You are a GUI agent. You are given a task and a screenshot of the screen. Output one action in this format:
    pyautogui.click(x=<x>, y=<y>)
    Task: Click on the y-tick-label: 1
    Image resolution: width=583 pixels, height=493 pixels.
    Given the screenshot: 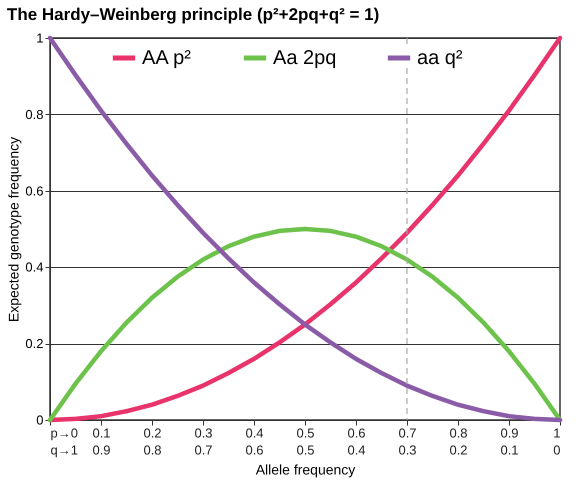 What is the action you would take?
    pyautogui.click(x=40, y=38)
    